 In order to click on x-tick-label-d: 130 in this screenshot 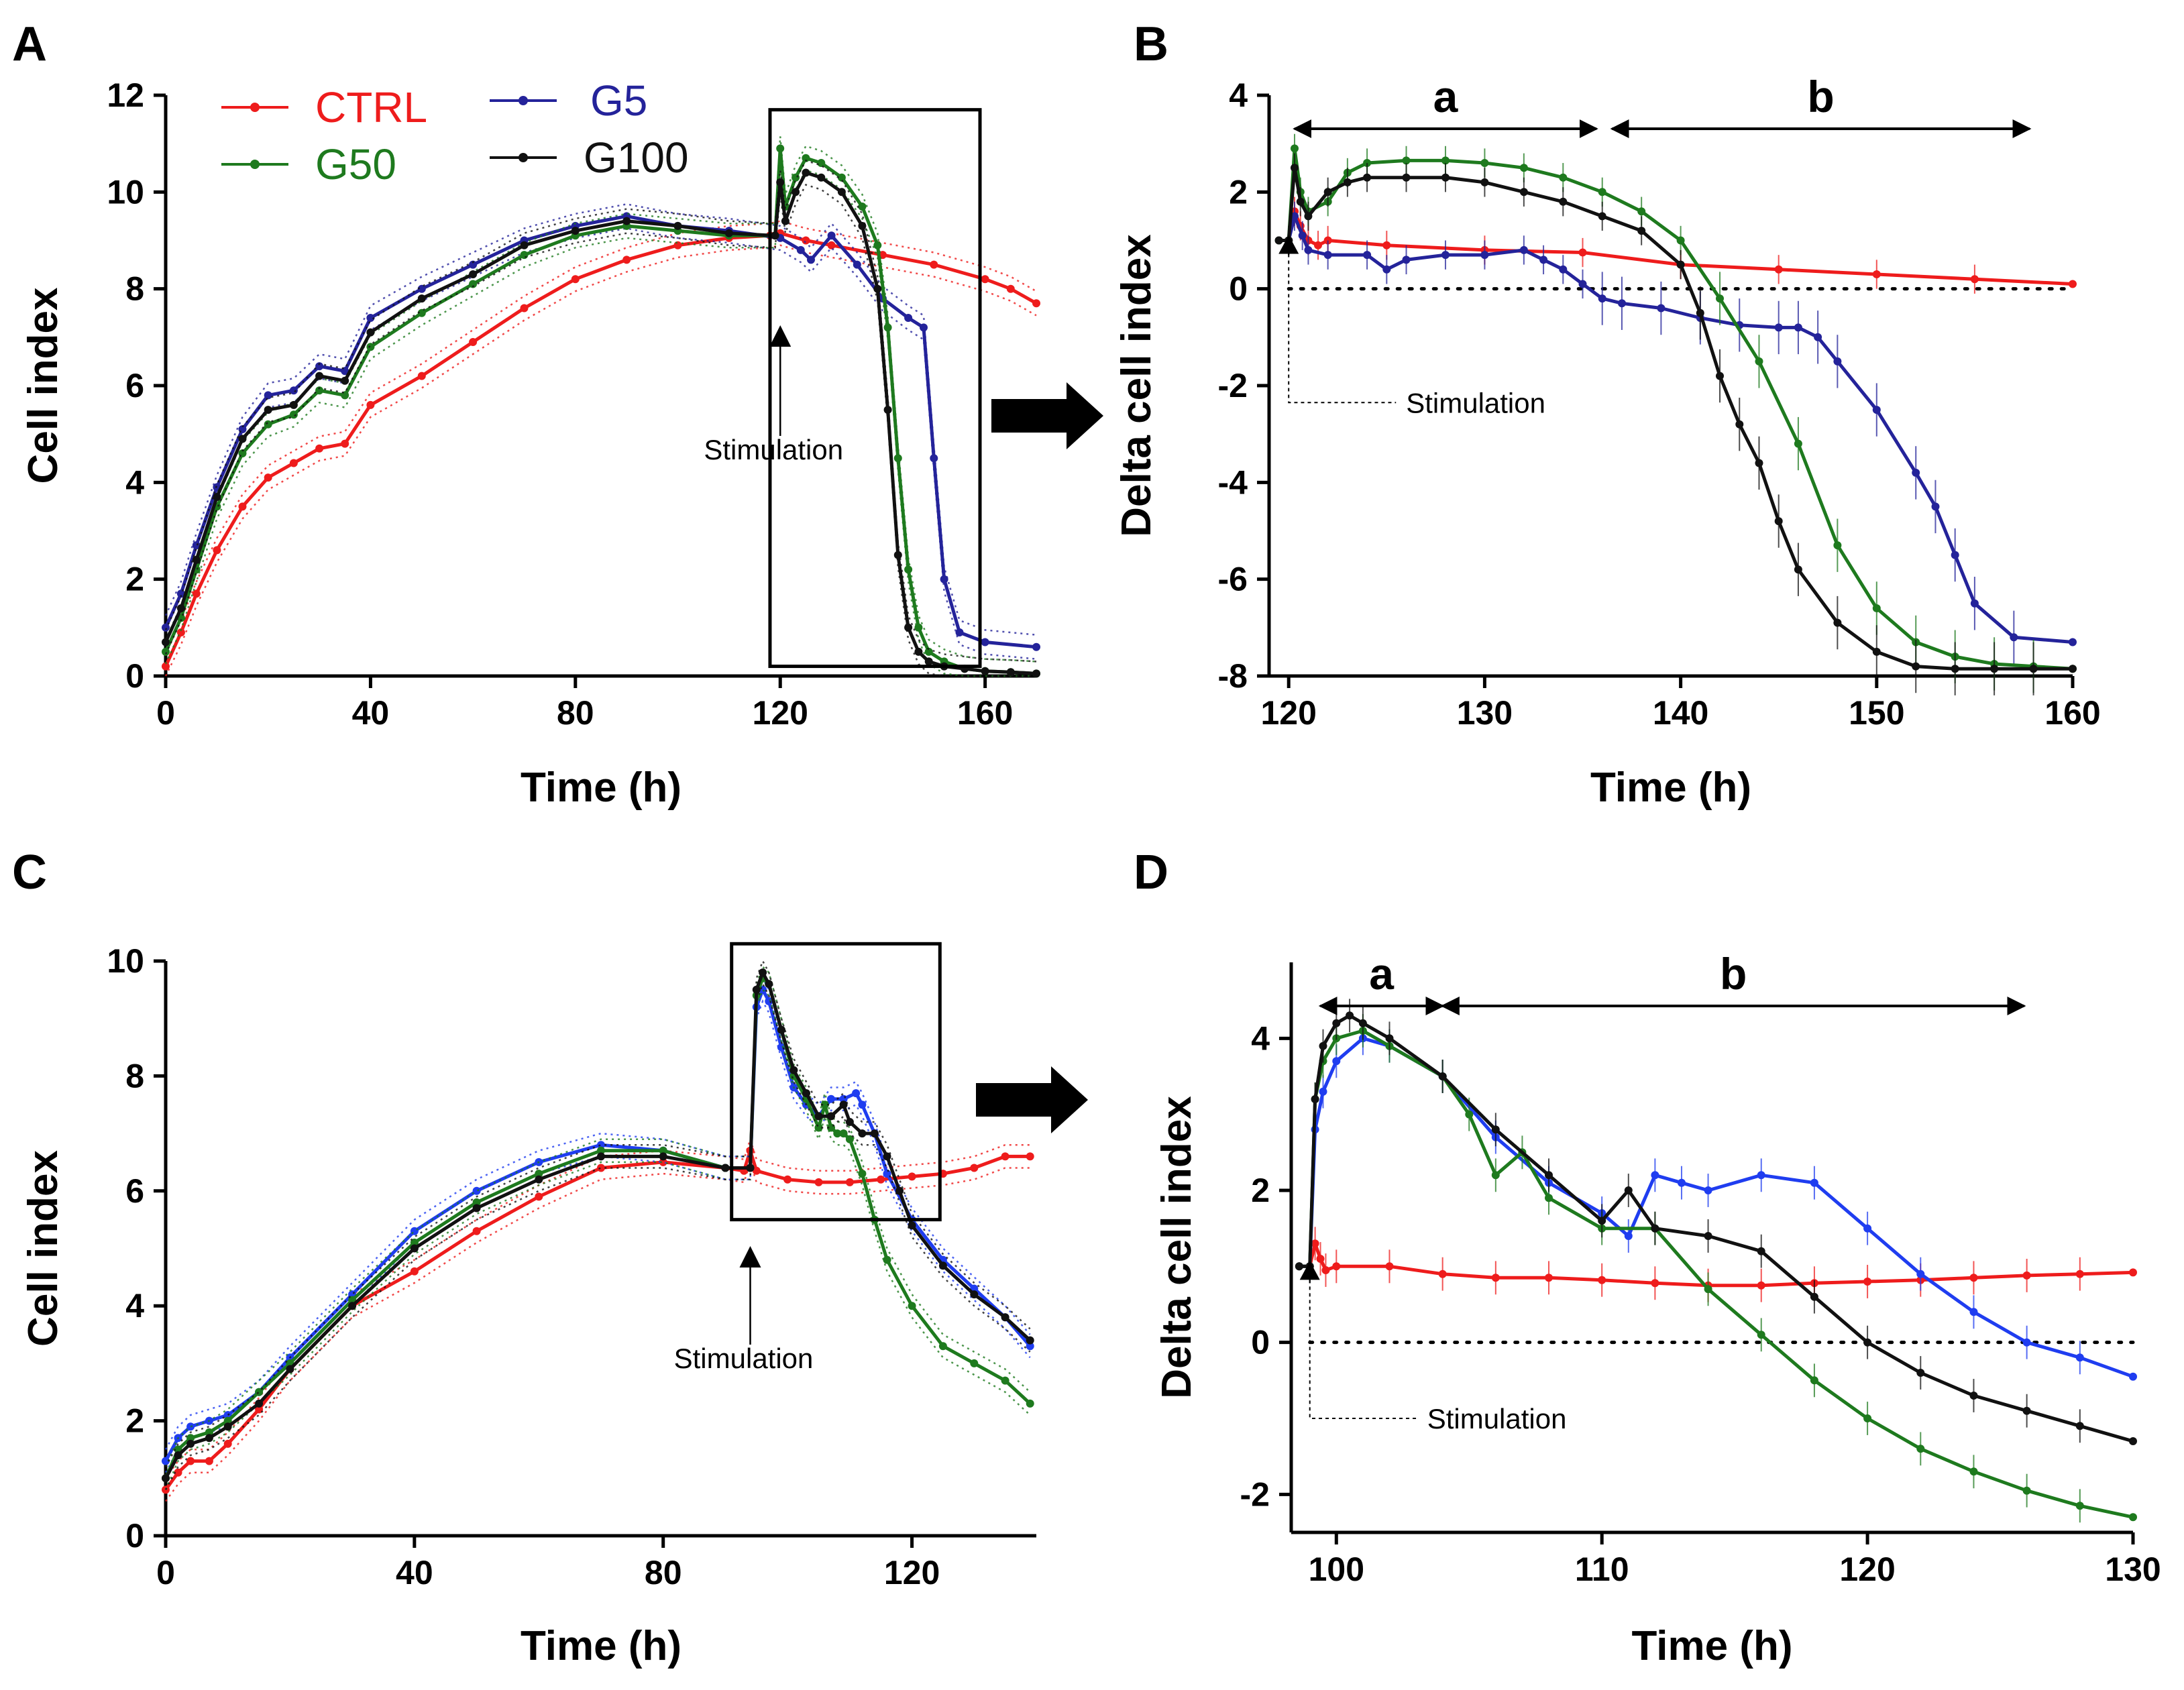, I will do `click(2133, 1569)`.